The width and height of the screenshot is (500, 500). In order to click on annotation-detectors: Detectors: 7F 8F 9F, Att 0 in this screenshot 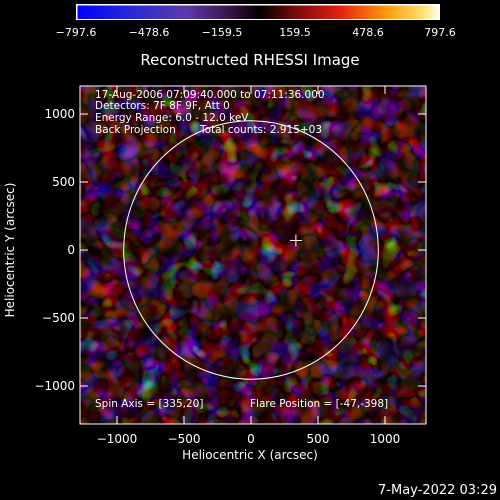, I will do `click(162, 106)`.